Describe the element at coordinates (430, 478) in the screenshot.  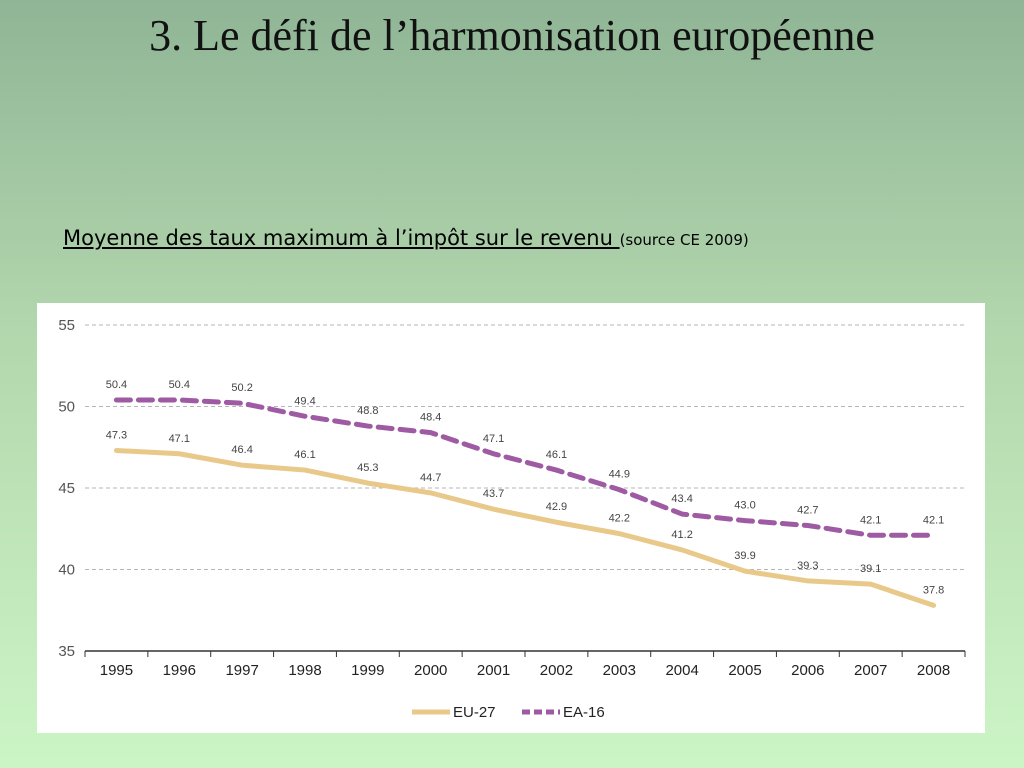
I see `data-label: 44.7` at that location.